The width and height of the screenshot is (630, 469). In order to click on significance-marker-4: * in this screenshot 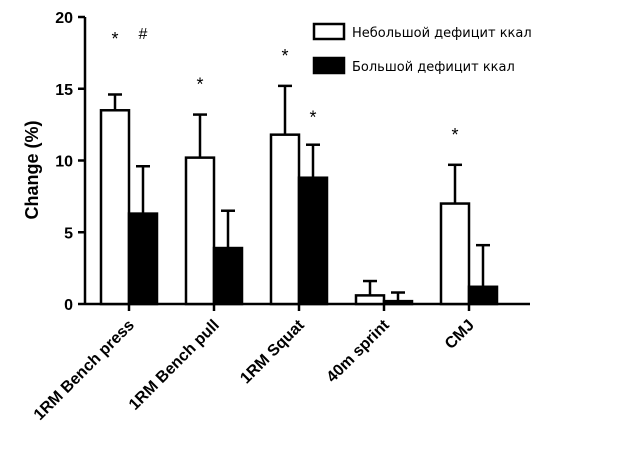, I will do `click(312, 118)`.